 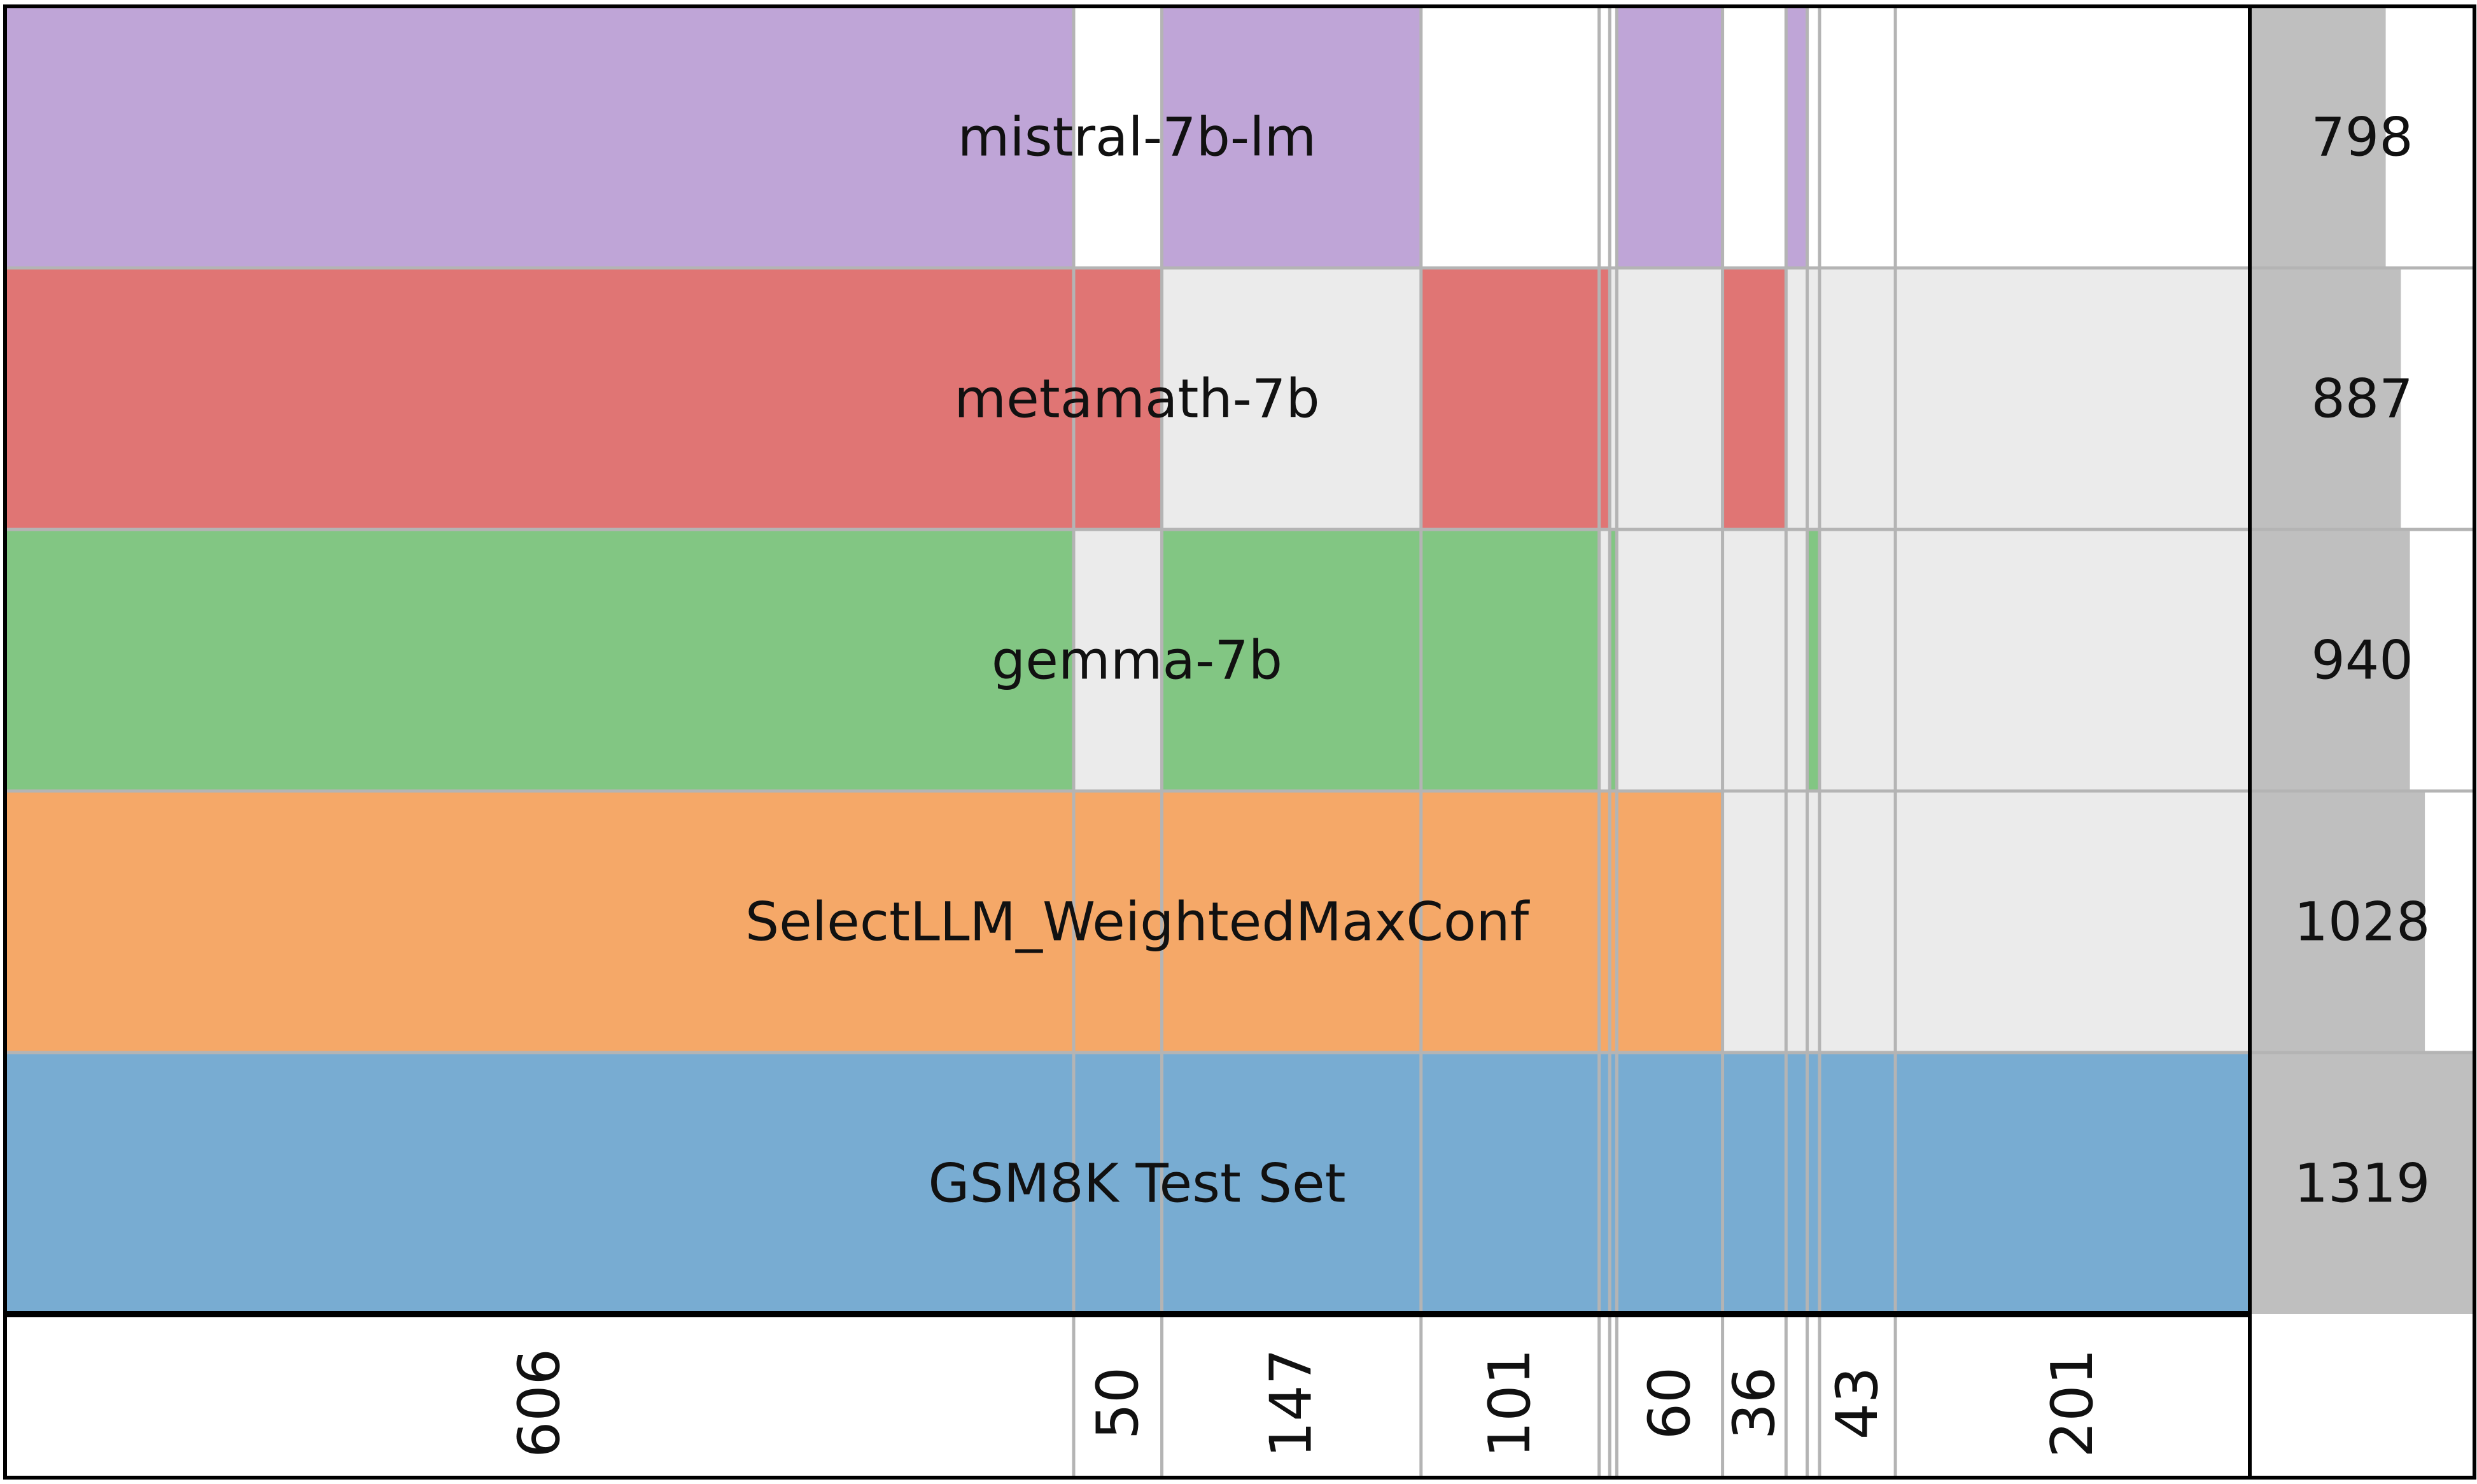 I want to click on column-count-label: 50, so click(x=1117, y=1403).